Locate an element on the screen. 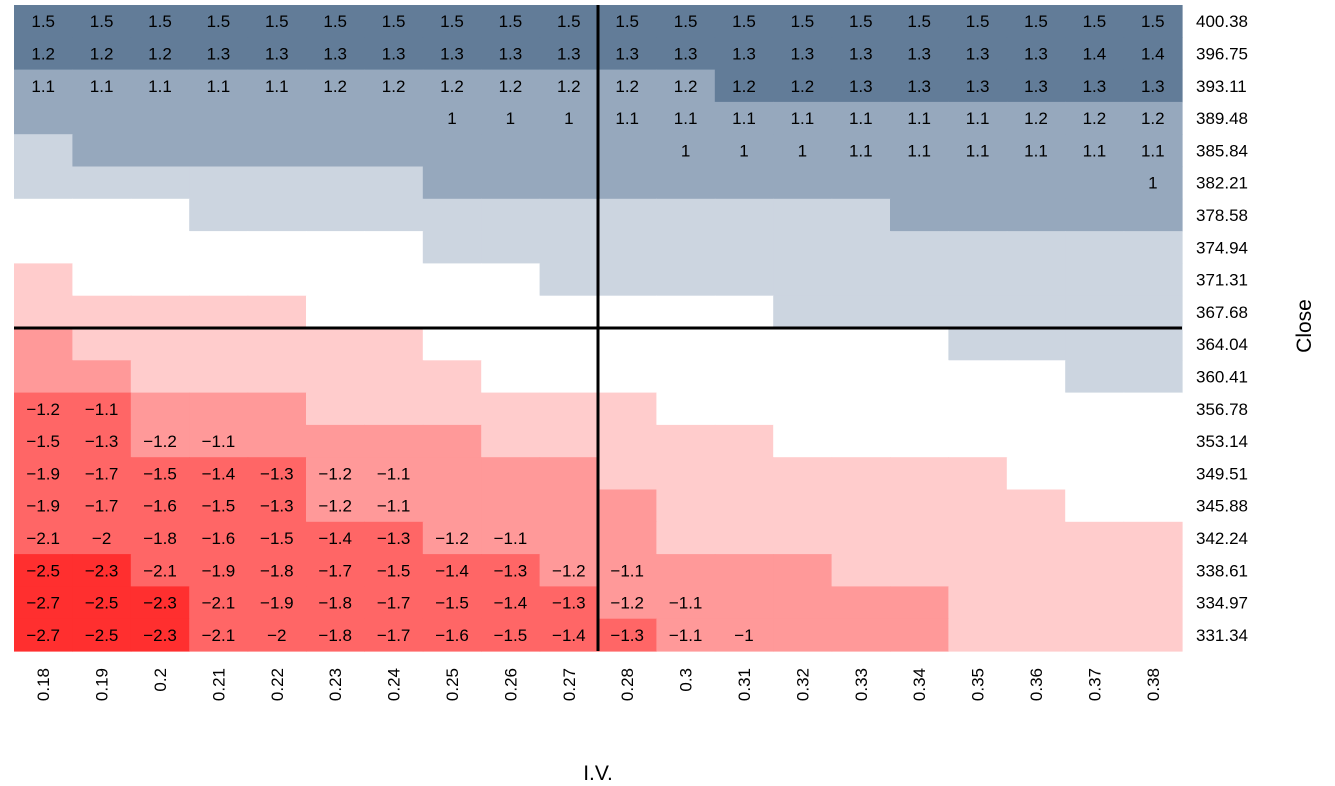 Image resolution: width=1335 pixels, height=786 pixels. x-tick-label: 0.2 is located at coordinates (160, 680).